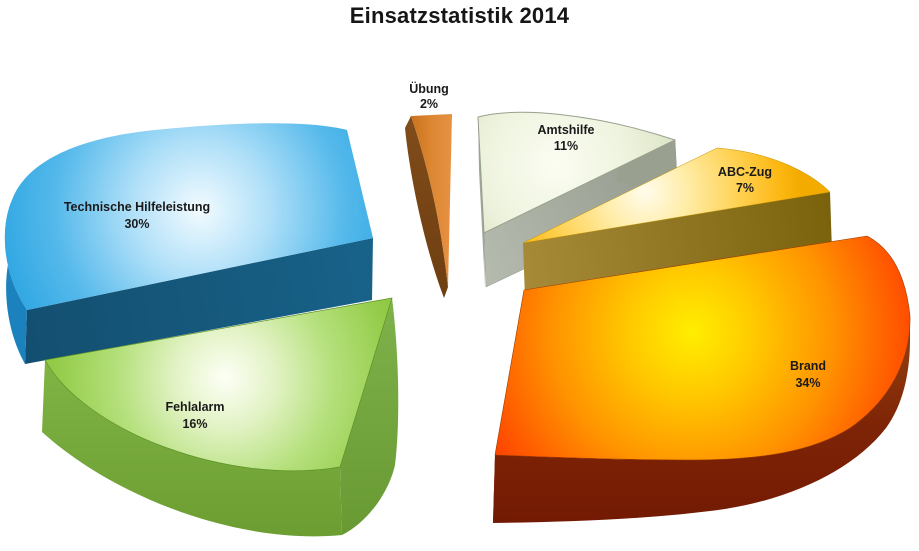  I want to click on slice-percent-text: 30%, so click(136, 224).